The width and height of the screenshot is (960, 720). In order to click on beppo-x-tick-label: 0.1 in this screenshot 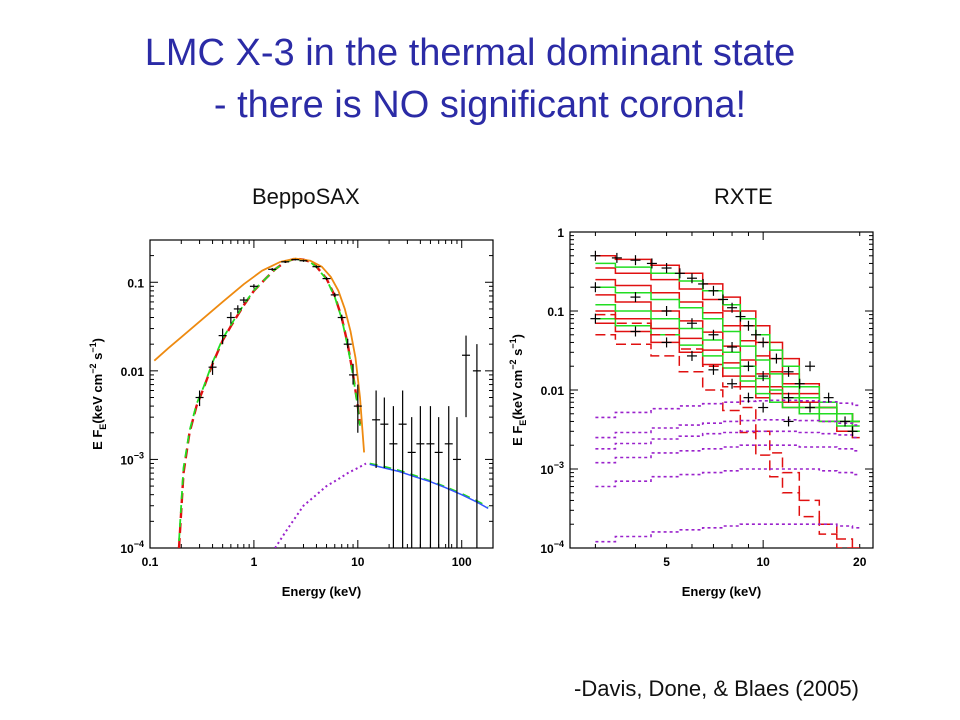, I will do `click(150, 562)`.